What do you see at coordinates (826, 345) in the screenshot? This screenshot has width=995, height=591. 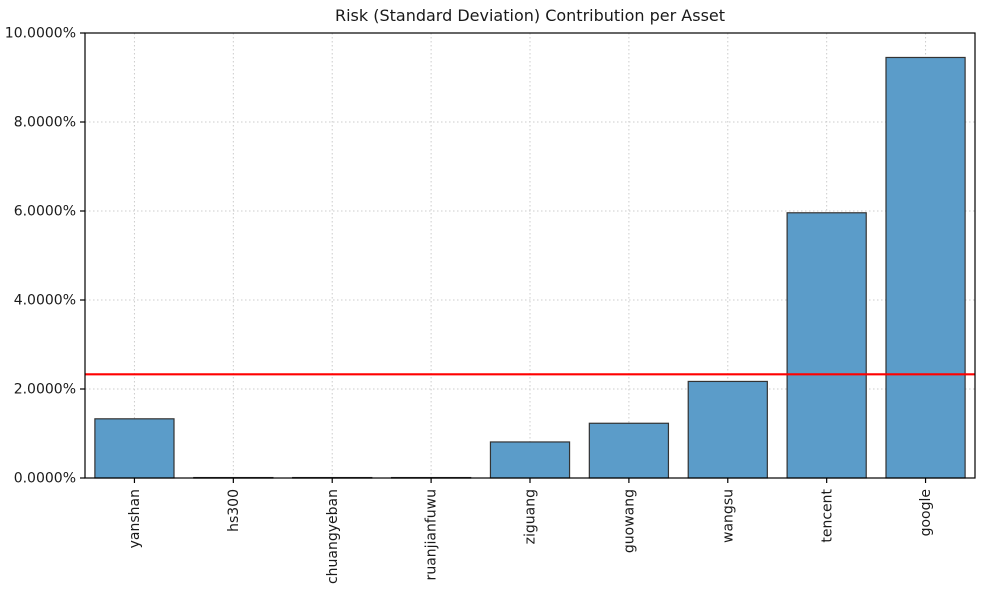 I see `bar-tencent` at bounding box center [826, 345].